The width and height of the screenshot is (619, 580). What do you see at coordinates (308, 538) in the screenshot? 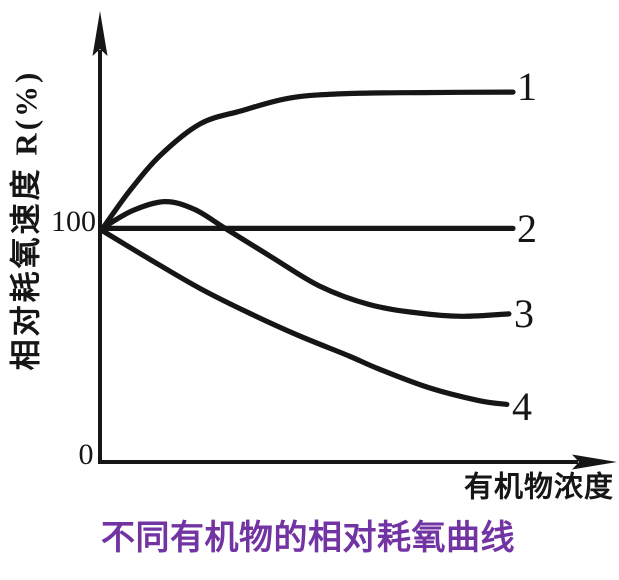
I see `figure-caption: 不同有机物的相对耗氧曲线` at bounding box center [308, 538].